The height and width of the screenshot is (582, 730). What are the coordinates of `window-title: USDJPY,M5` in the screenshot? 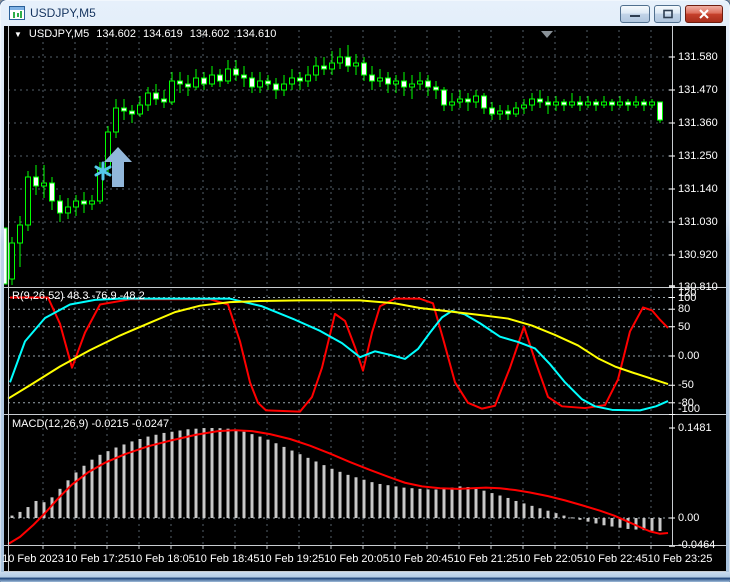 It's located at (63, 13).